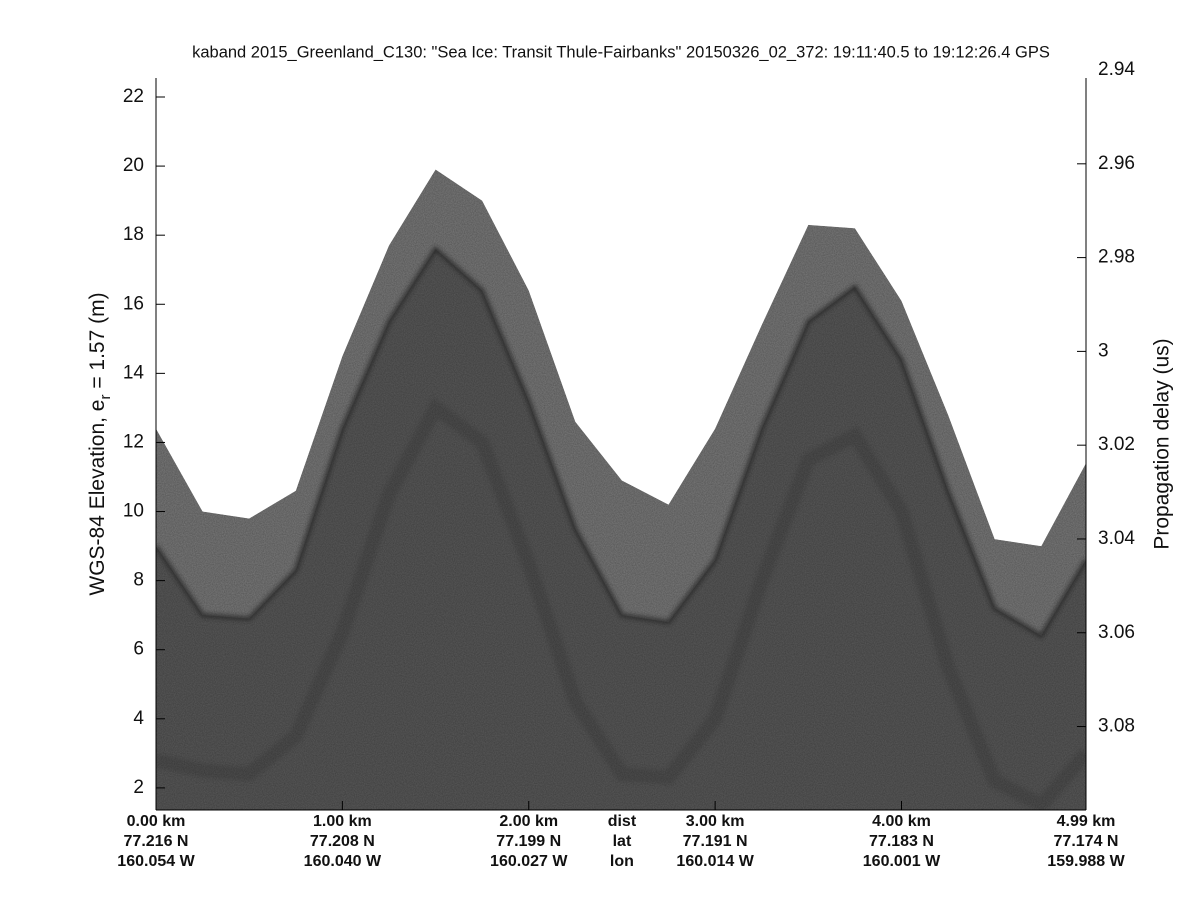 The image size is (1200, 900). Describe the element at coordinates (622, 861) in the screenshot. I see `x-row-title: lon` at that location.